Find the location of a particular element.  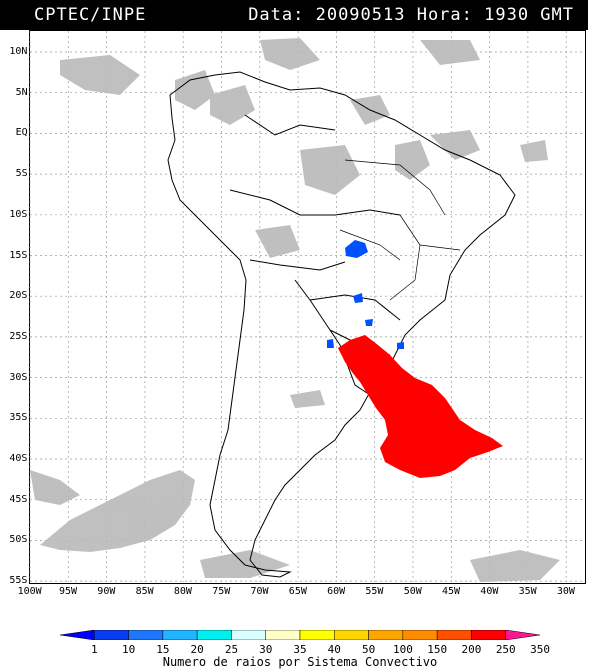

colorbar-caption: Numero de raios por Sistema Convectivo is located at coordinates (300, 662).